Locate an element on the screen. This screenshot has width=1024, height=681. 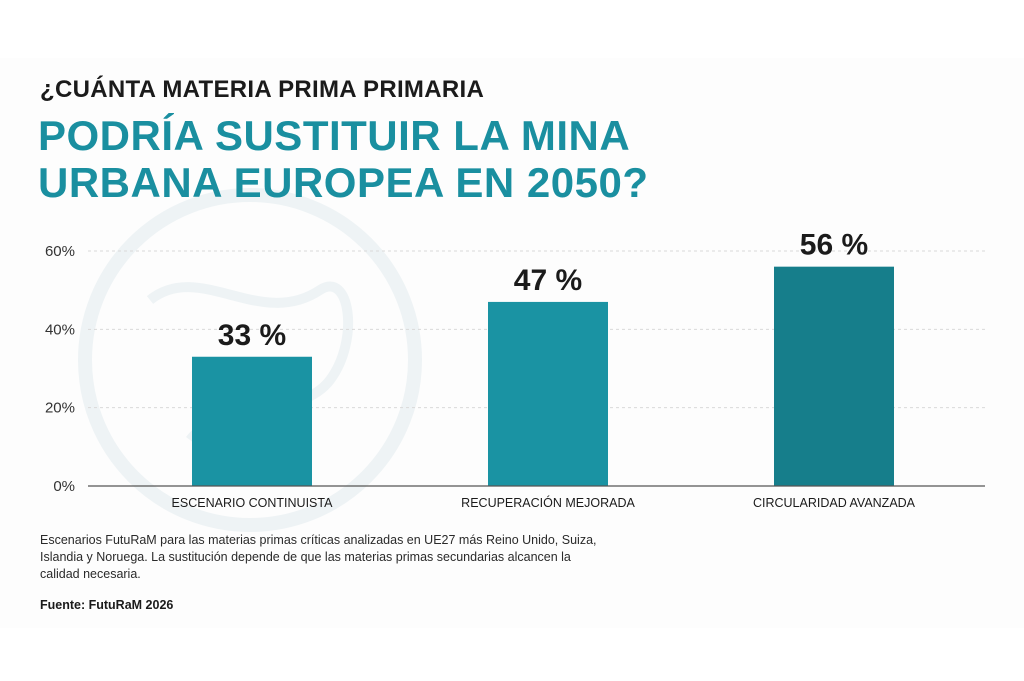
chart-title-line2a: PODRÍA SUSTITUIR LA MINA is located at coordinates (334, 135).